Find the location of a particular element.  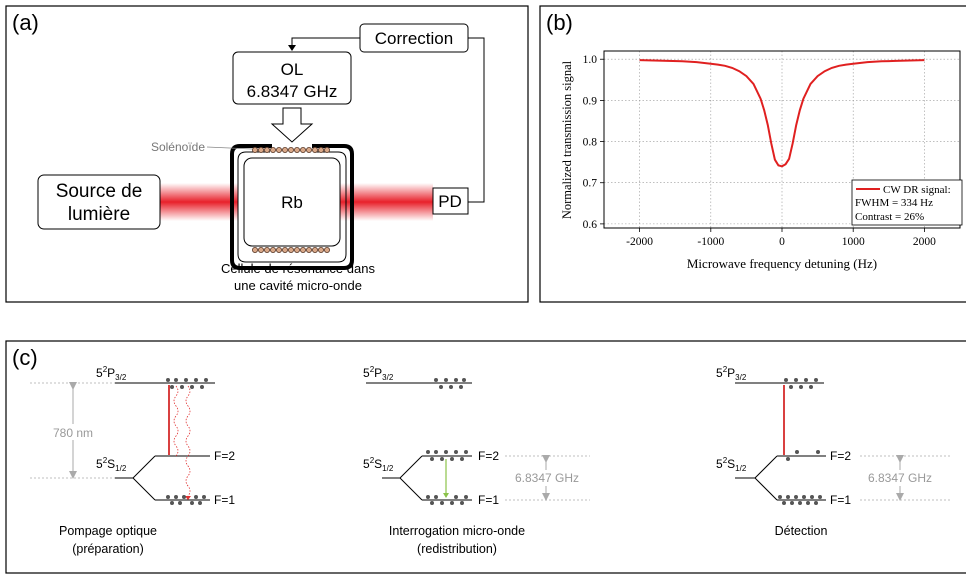

correction-arrowhead is located at coordinates (292, 48).